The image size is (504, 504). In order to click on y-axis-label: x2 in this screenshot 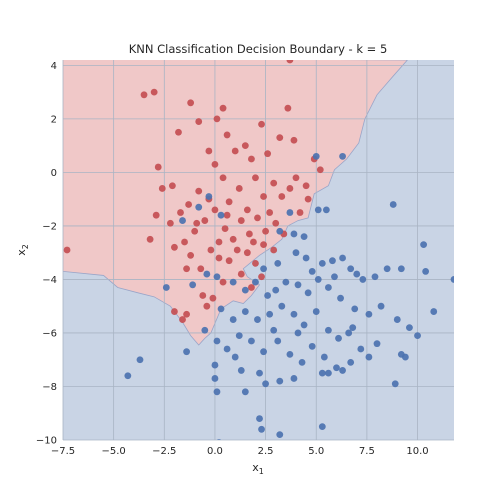, I will do `click(22, 250)`.